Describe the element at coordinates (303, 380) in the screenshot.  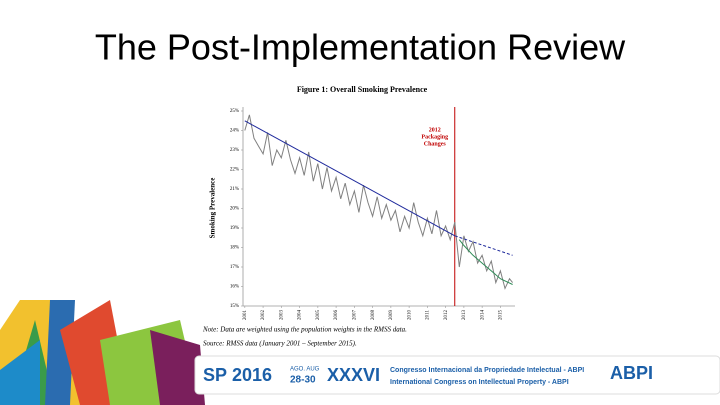
I see `footer-dates: 28-30` at that location.